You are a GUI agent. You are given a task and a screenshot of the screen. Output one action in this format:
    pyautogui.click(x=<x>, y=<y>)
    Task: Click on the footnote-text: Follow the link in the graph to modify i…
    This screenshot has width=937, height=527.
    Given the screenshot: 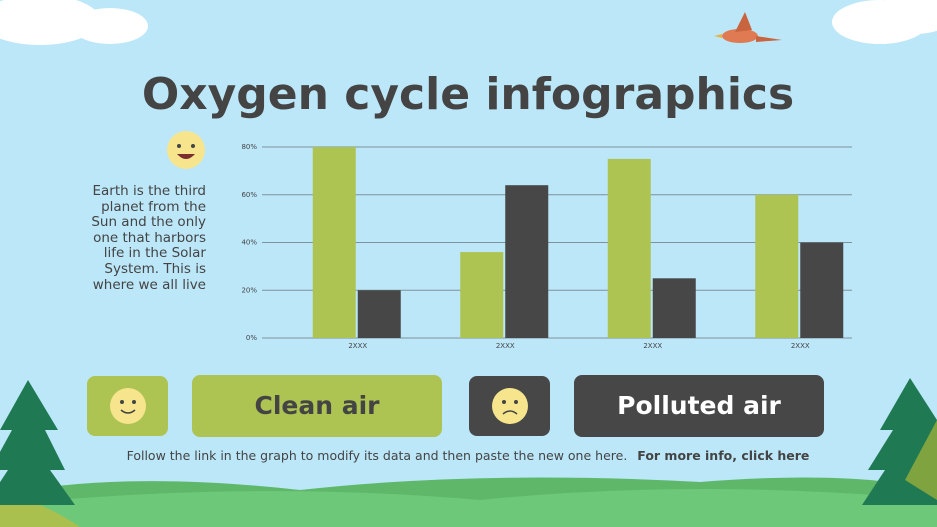 What is the action you would take?
    pyautogui.click(x=377, y=455)
    